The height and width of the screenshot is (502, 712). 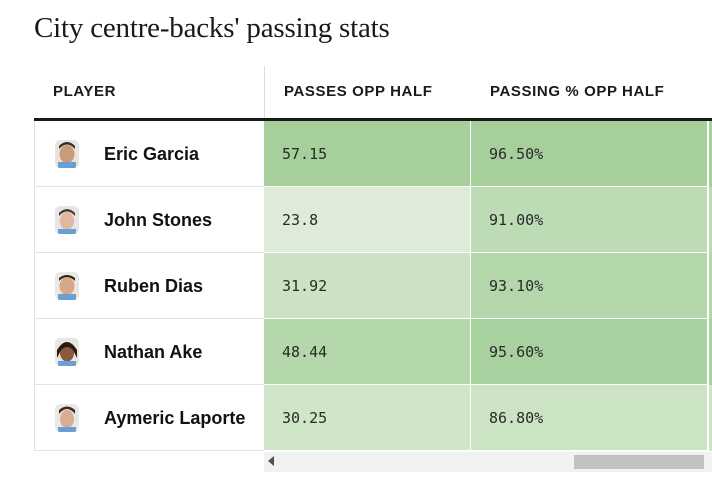 I want to click on player-cell: Eric Garcia, so click(x=149, y=154).